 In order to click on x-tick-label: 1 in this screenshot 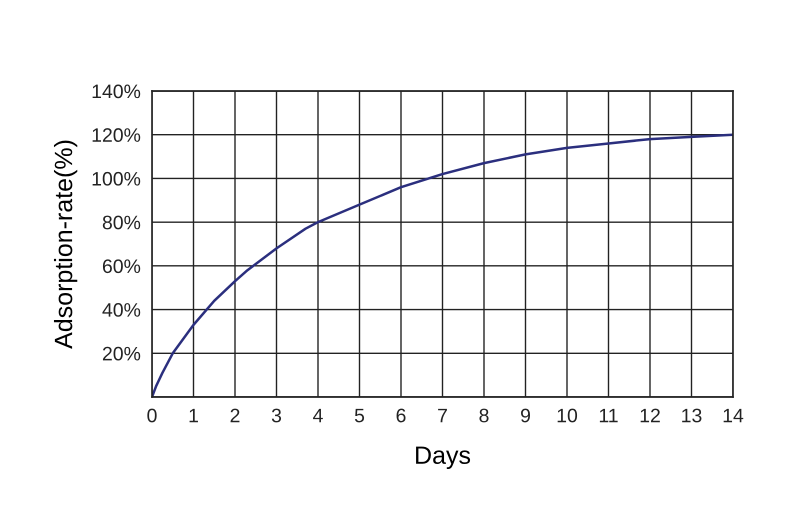, I will do `click(194, 415)`.